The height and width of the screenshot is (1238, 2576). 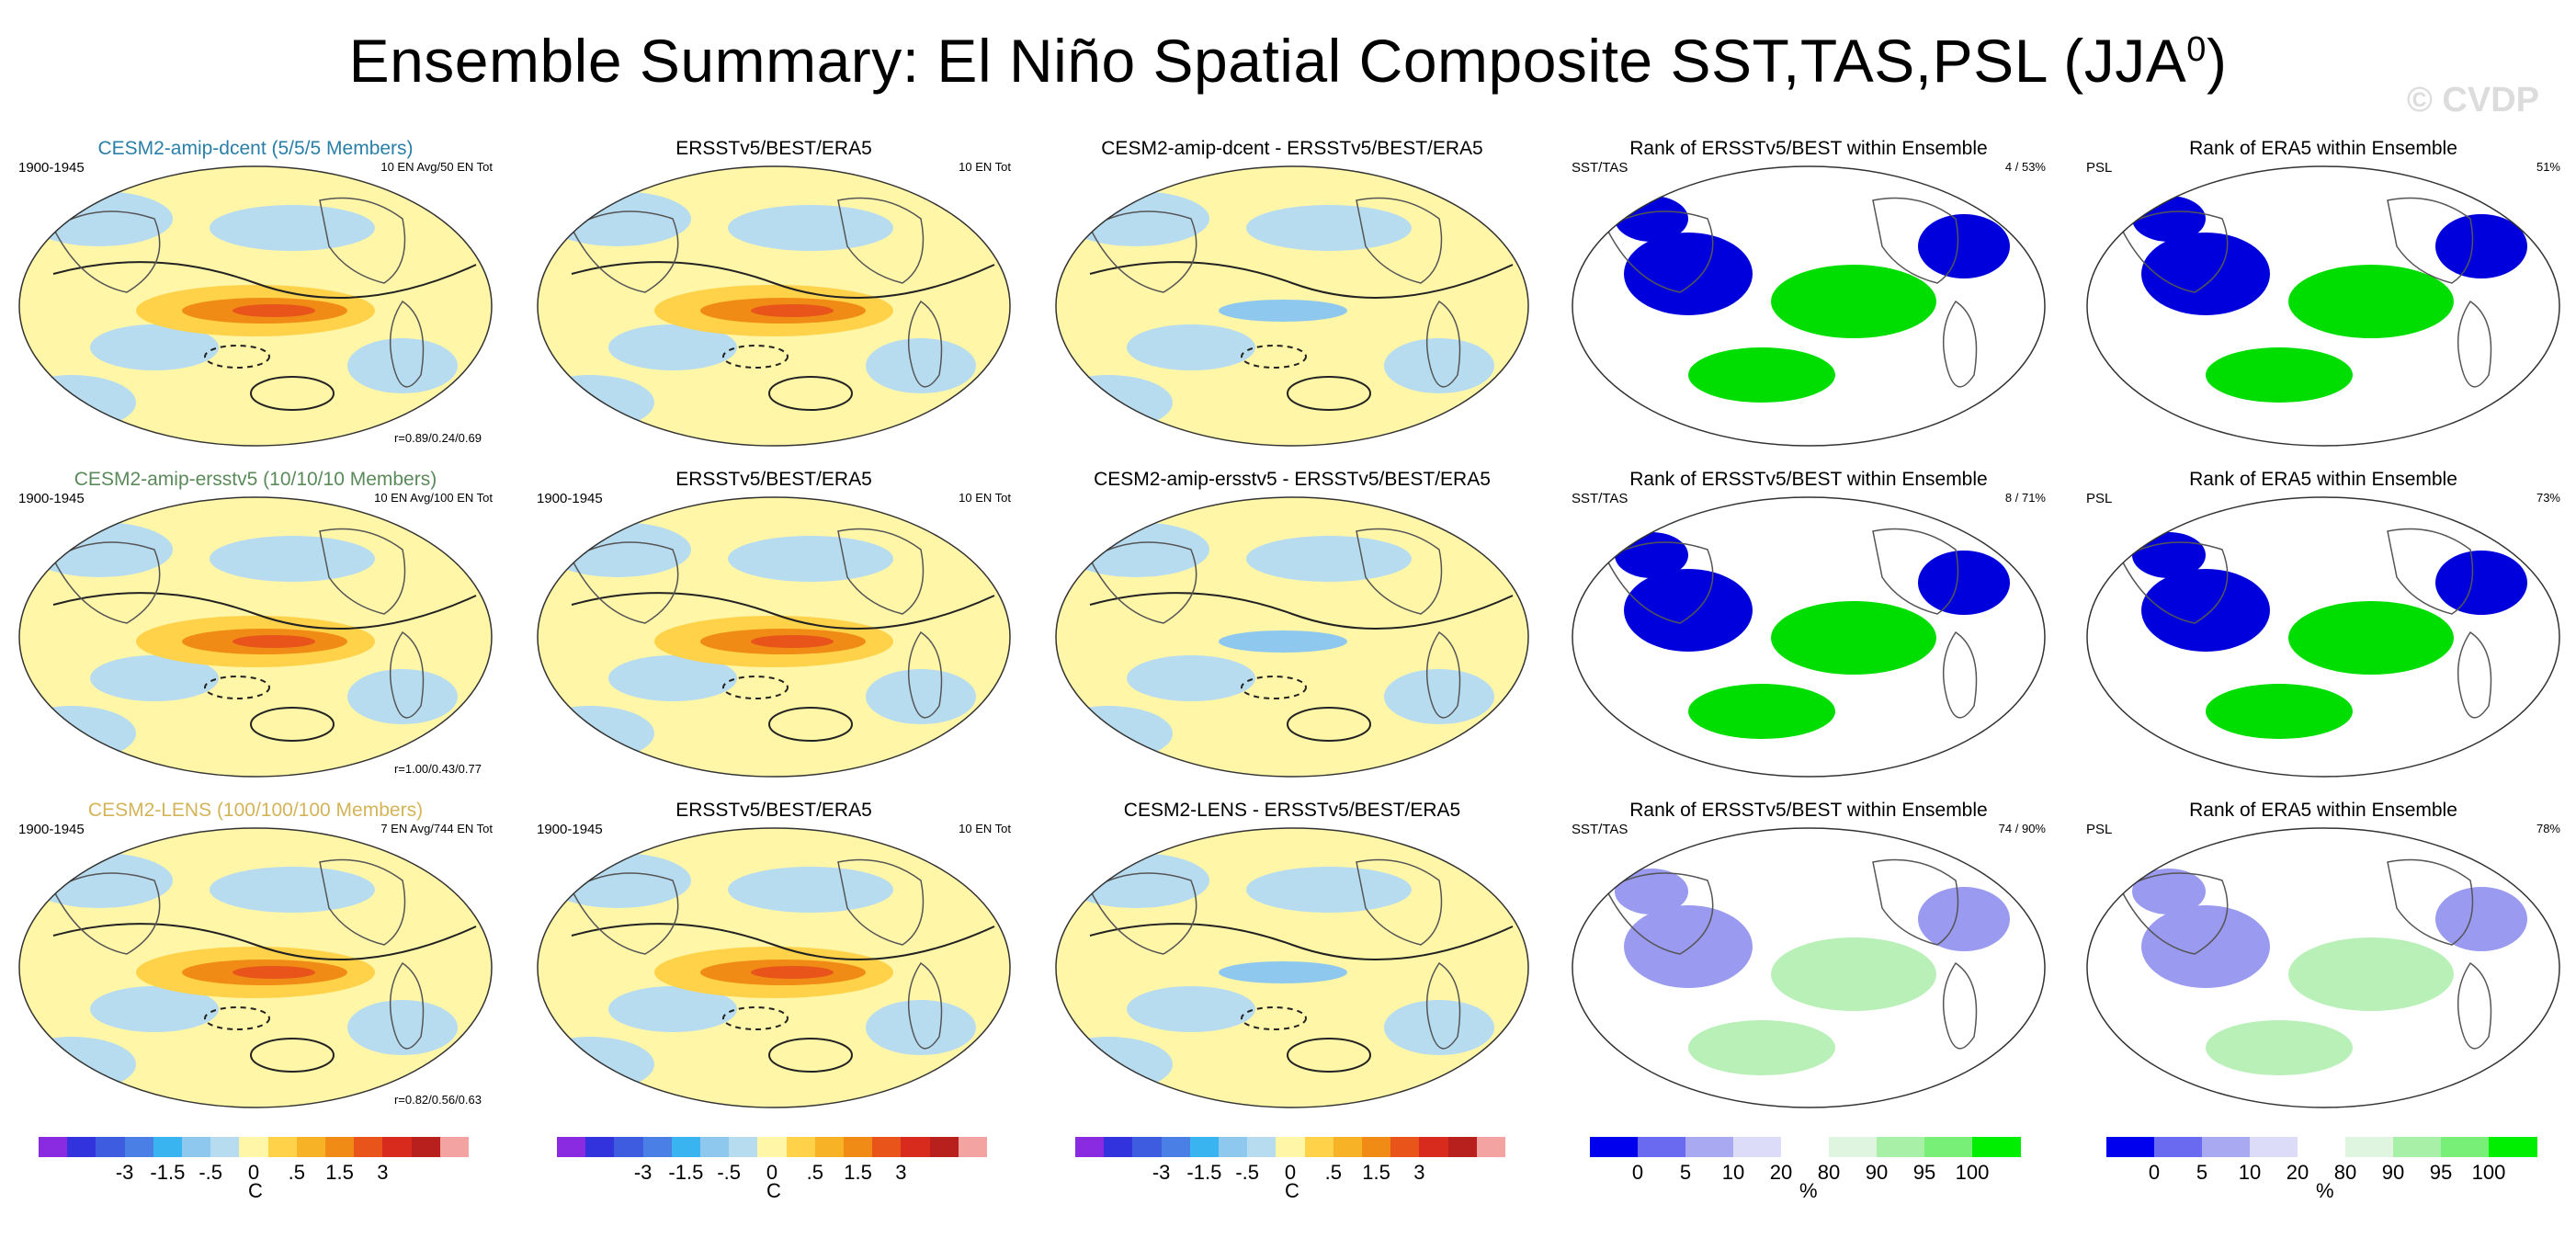 What do you see at coordinates (2548, 498) in the screenshot?
I see `panel-right-label: 73%` at bounding box center [2548, 498].